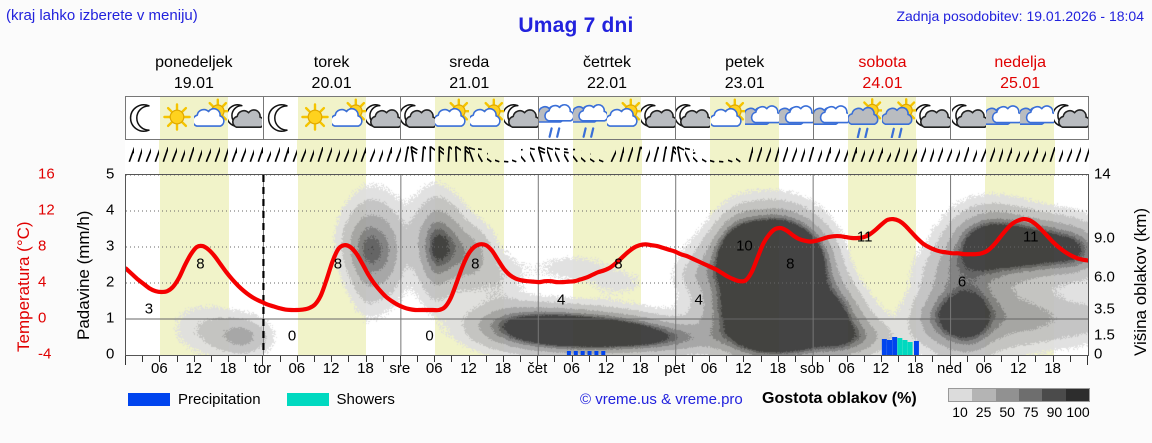 This screenshot has width=1152, height=443. Describe the element at coordinates (348, 118) in the screenshot. I see `sun-cloud-icon` at that location.